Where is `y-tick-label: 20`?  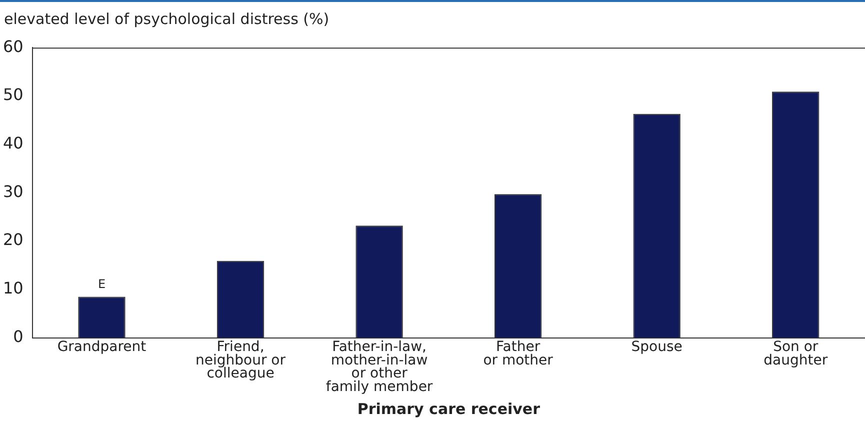
y-tick-label: 20 is located at coordinates (13, 240).